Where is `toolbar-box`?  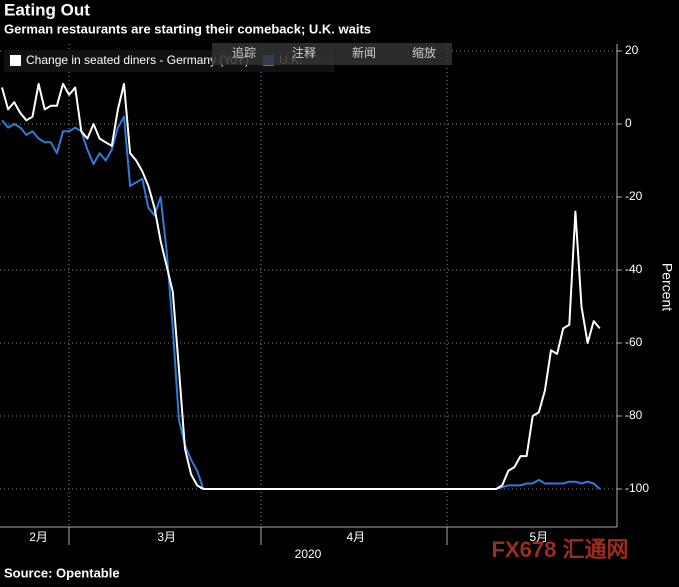 toolbar-box is located at coordinates (332, 54).